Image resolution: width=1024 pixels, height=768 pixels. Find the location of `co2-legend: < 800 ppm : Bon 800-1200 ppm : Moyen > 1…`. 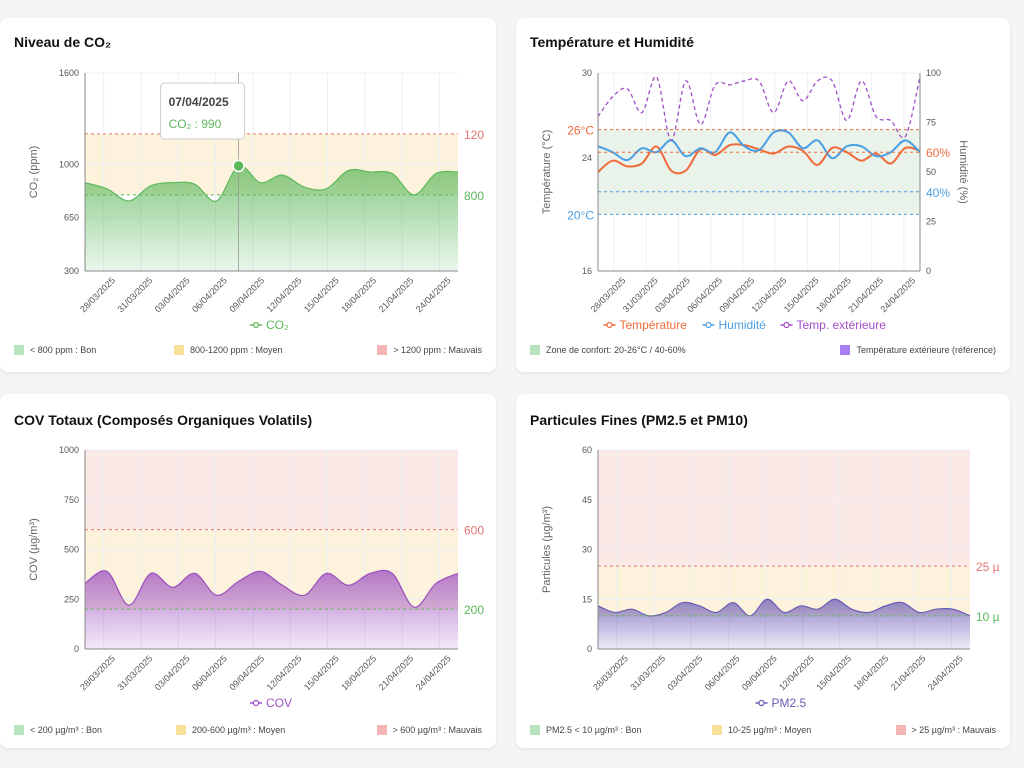

co2-legend: < 800 ppm : Bon 800-1200 ppm : Moyen > 1… is located at coordinates (248, 352).